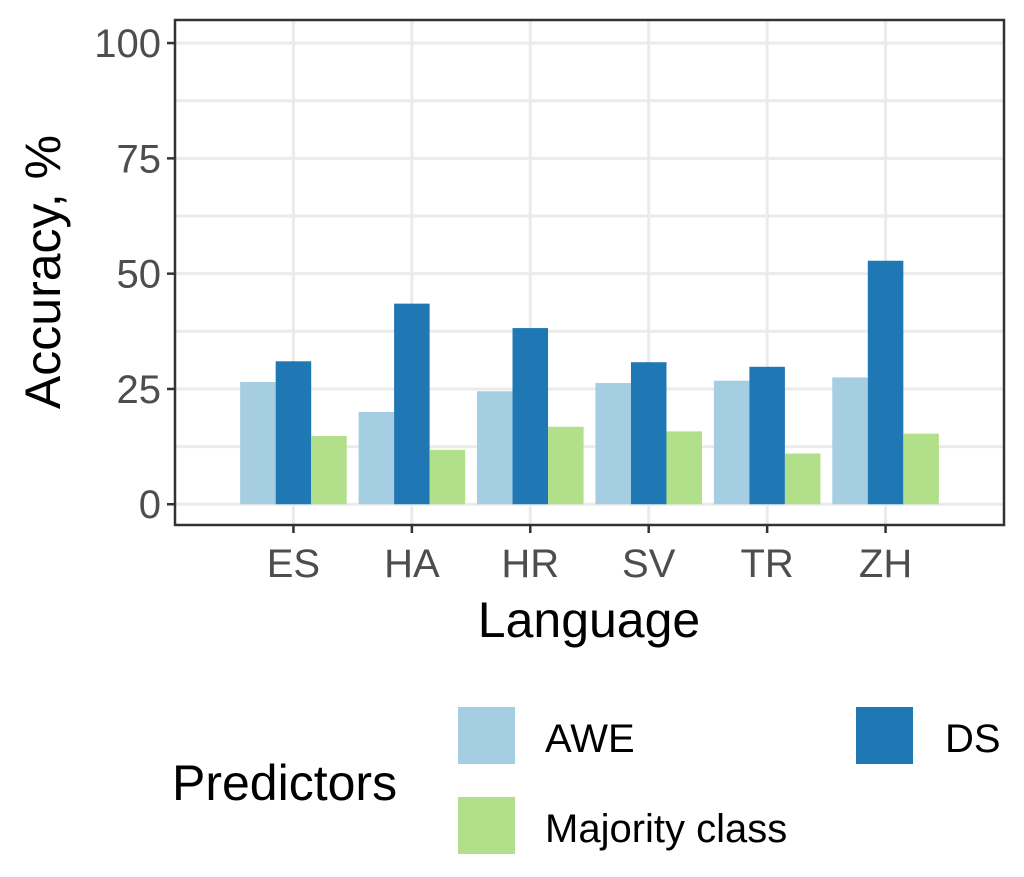 Image resolution: width=1024 pixels, height=877 pixels. What do you see at coordinates (648, 433) in the screenshot?
I see `bar-sv-ds` at bounding box center [648, 433].